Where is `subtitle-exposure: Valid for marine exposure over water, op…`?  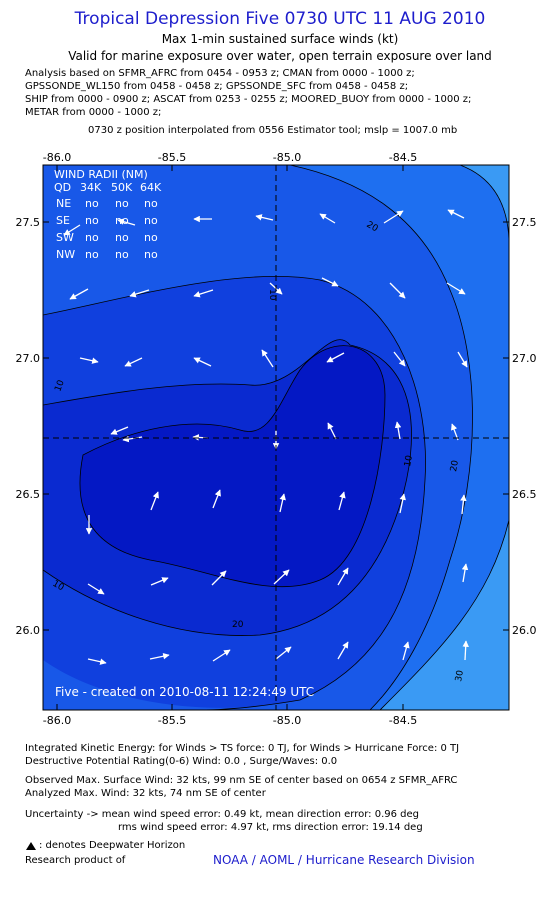
subtitle-exposure: Valid for marine exposure over water, op… is located at coordinates (280, 56).